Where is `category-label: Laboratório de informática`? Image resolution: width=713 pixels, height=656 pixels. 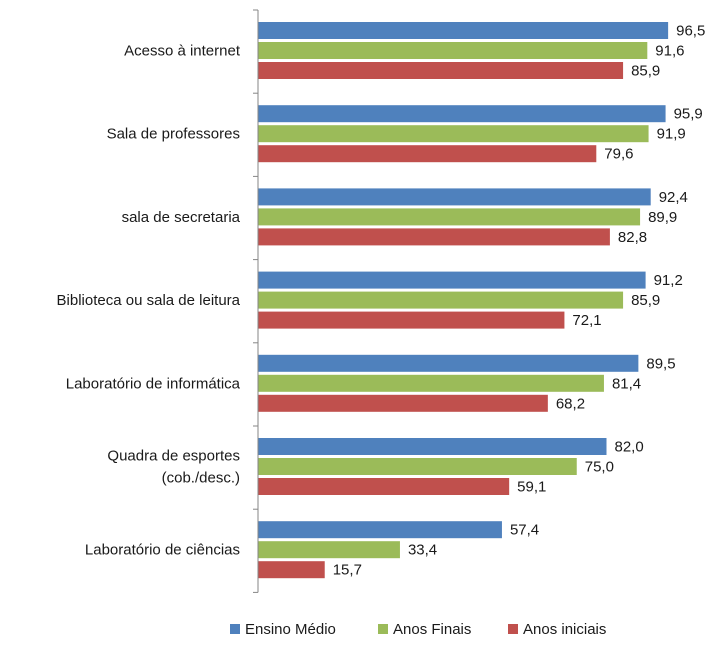 category-label: Laboratório de informática is located at coordinates (153, 383).